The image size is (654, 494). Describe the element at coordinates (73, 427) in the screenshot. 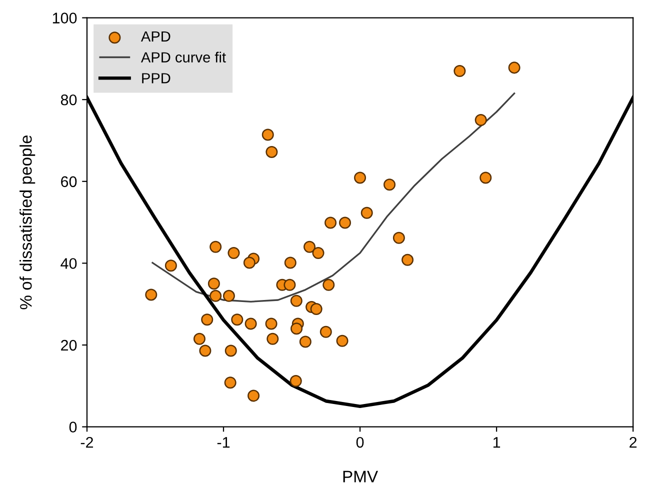

I see `y-tick-label: 0` at that location.